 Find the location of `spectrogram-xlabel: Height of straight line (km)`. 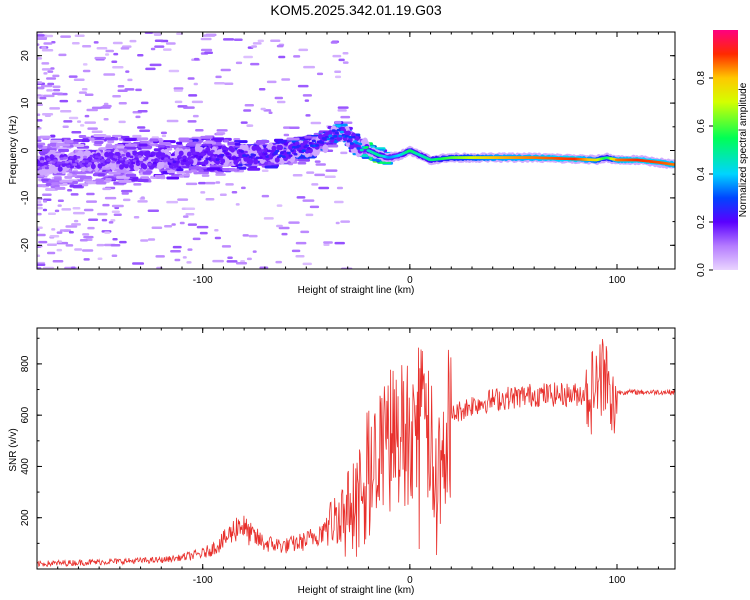

spectrogram-xlabel: Height of straight line (km) is located at coordinates (356, 290).